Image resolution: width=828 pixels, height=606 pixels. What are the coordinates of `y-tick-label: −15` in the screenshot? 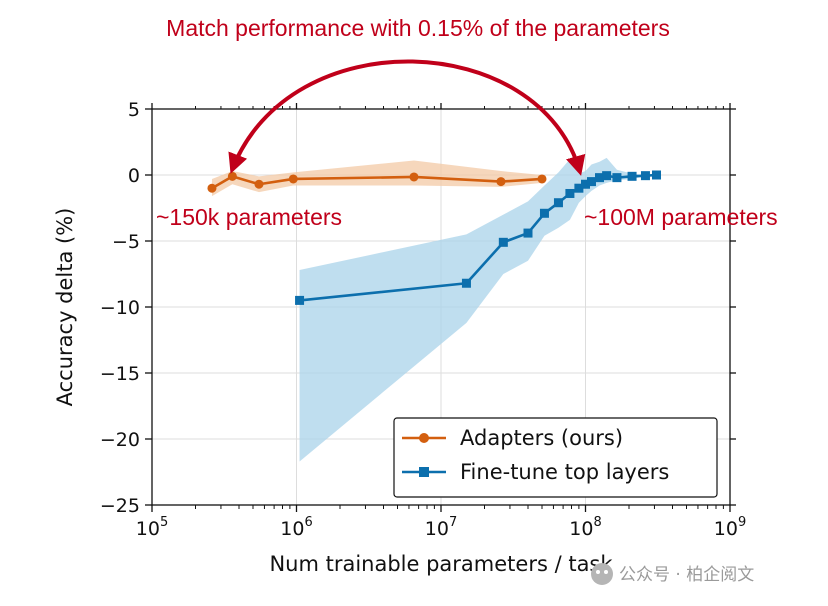 It's located at (120, 374).